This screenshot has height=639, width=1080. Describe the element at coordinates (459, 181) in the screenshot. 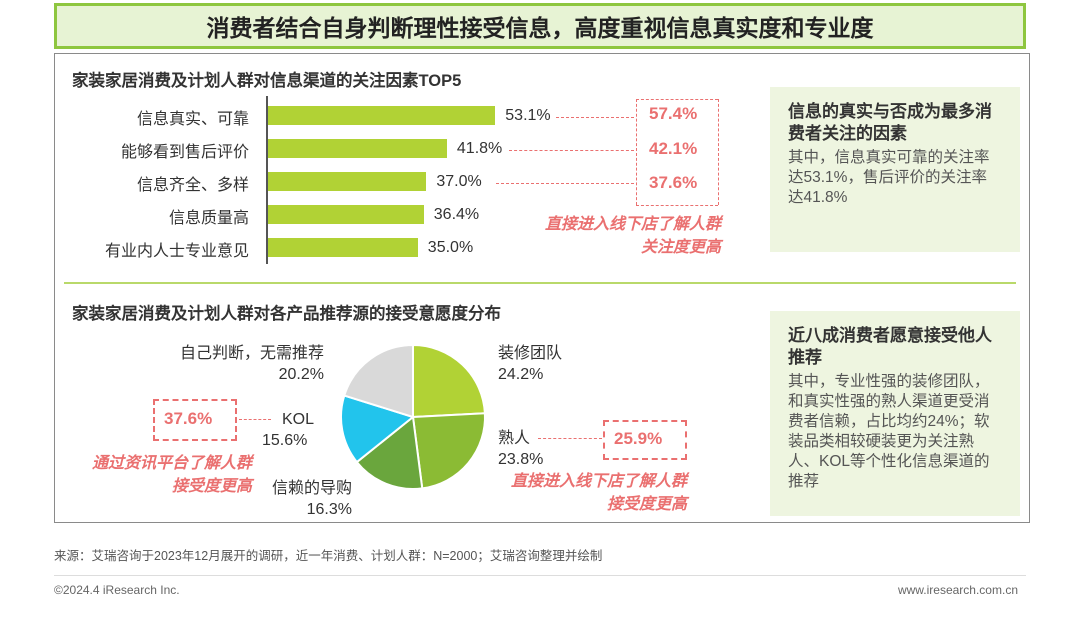

I see `bar-value-label: 37.0%` at that location.